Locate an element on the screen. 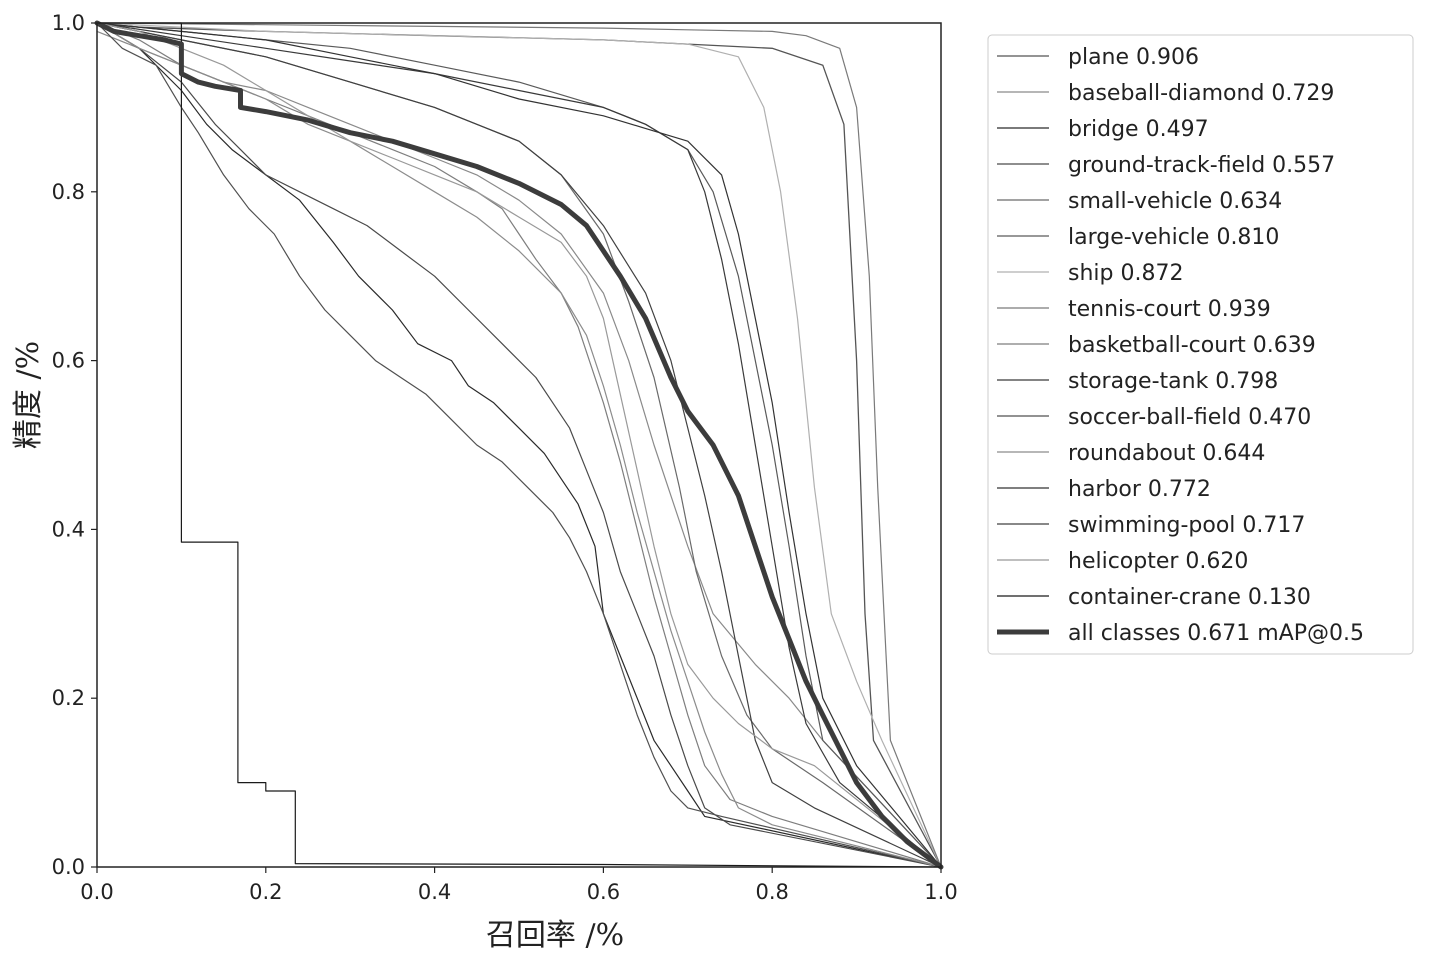 Image resolution: width=1444 pixels, height=957 pixels. x-tick-label: 0.2 is located at coordinates (265, 892).